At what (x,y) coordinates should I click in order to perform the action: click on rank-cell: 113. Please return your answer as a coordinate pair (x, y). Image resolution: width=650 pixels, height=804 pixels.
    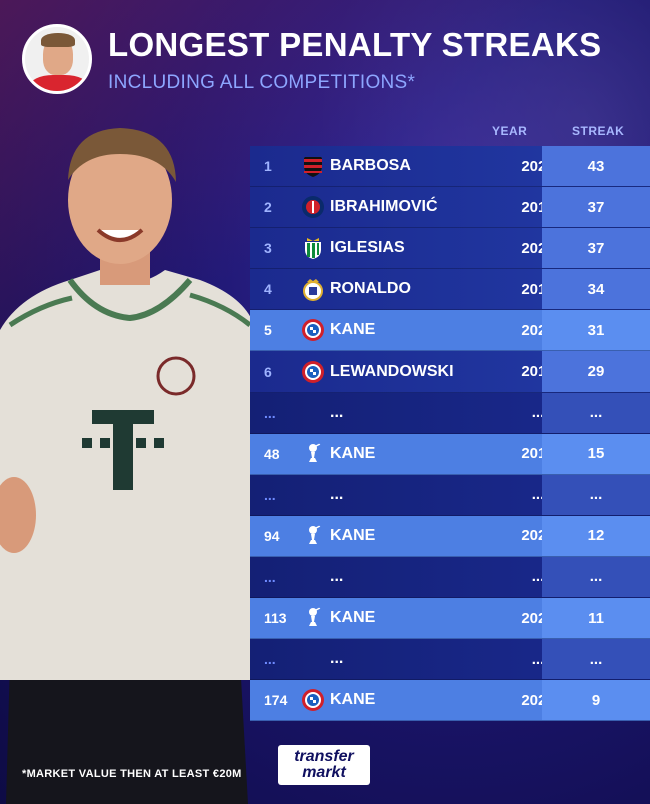
    Looking at the image, I should click on (275, 618).